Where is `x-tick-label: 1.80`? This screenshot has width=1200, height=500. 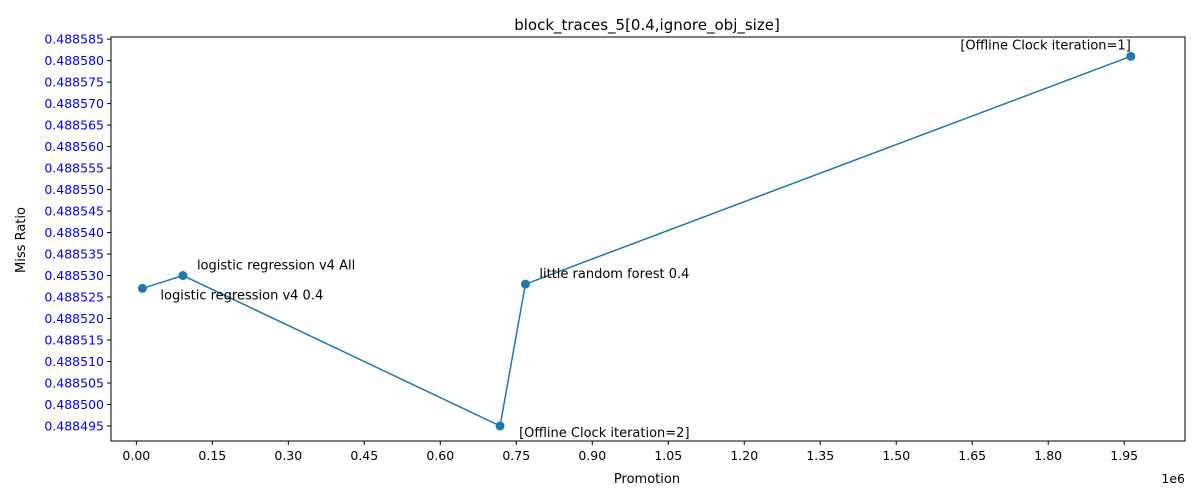
x-tick-label: 1.80 is located at coordinates (1048, 455).